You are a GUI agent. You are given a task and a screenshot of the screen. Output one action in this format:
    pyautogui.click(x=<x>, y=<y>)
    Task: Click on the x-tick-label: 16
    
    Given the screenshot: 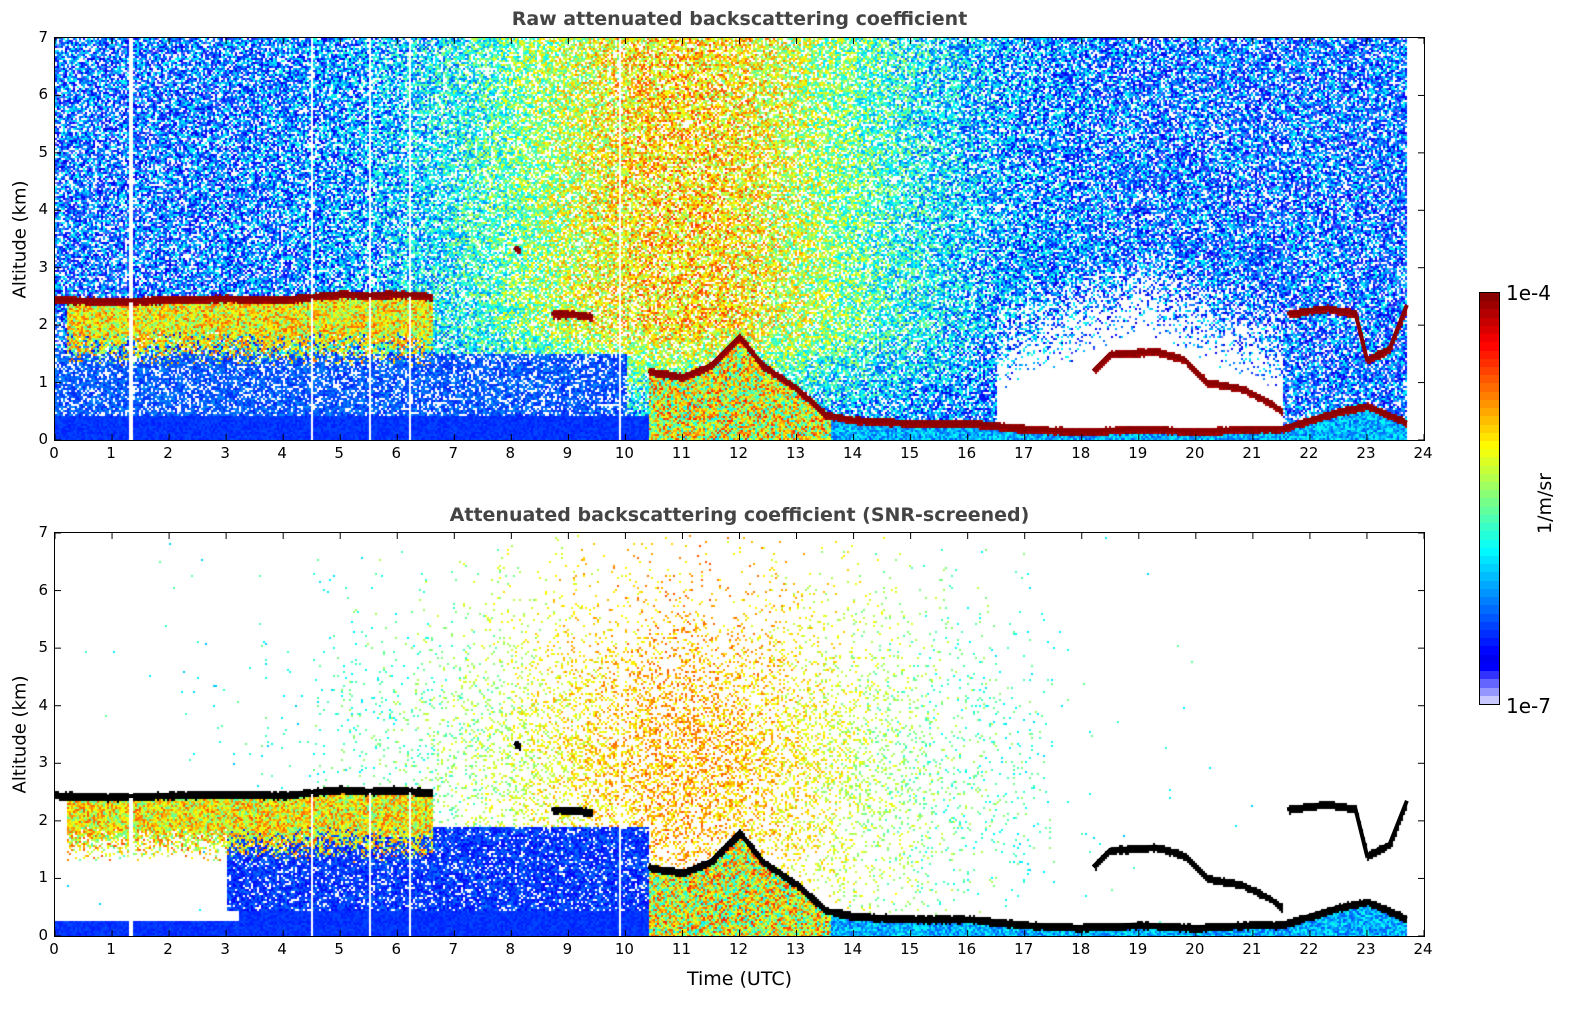 What is the action you would take?
    pyautogui.click(x=967, y=453)
    